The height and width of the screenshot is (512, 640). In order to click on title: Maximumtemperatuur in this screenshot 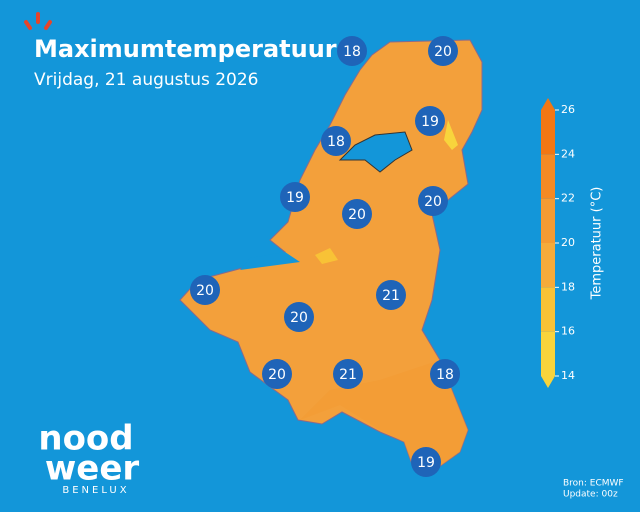, I will do `click(185, 49)`.